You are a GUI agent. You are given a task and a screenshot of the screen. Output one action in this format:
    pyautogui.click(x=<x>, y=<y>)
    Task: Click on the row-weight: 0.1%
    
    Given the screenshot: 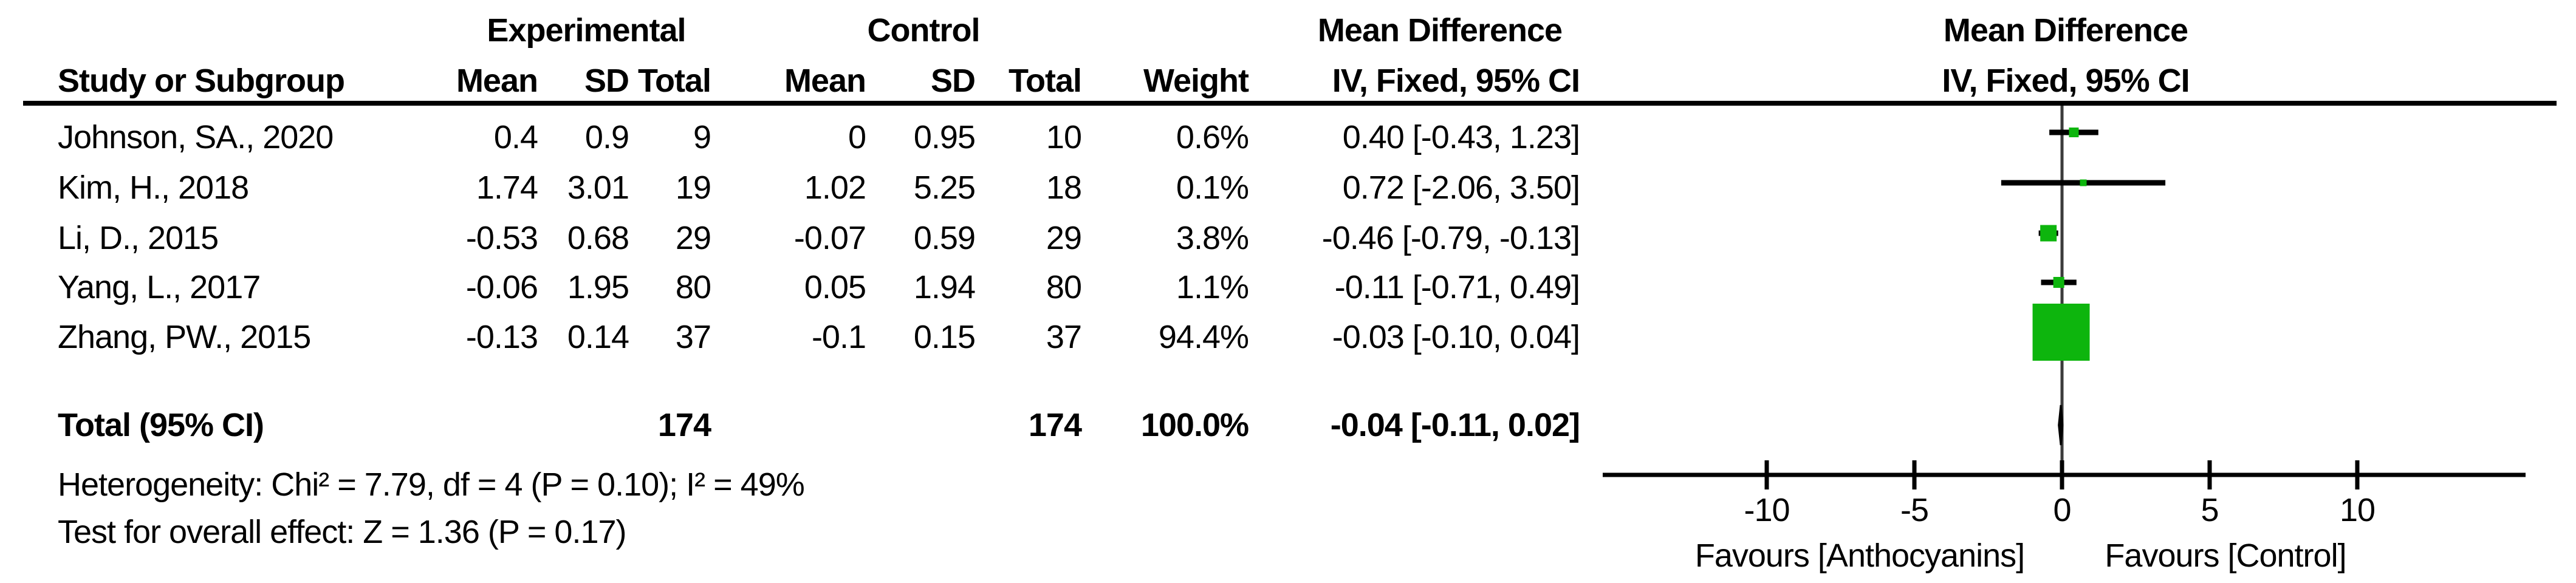 What is the action you would take?
    pyautogui.click(x=1212, y=188)
    